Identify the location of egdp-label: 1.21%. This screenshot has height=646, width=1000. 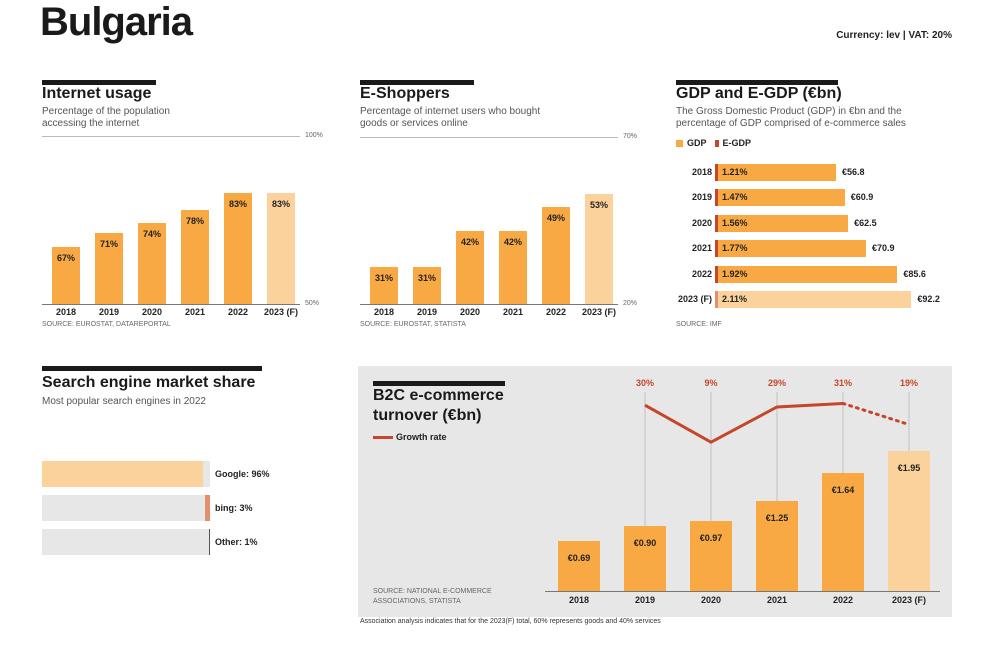
(735, 172).